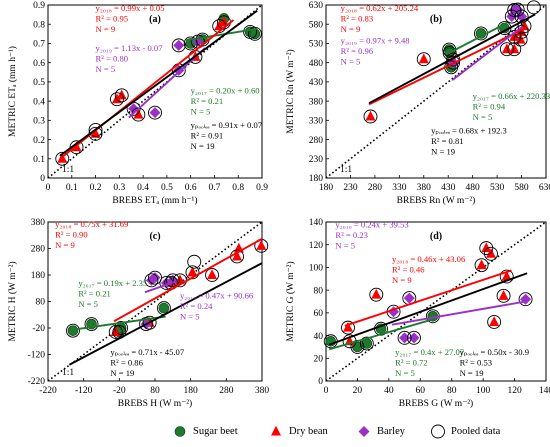  I want to click on legend-marker-dry-bean, so click(276, 430).